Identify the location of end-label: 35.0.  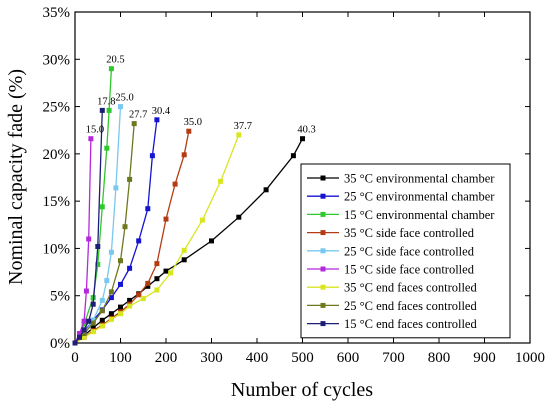
(193, 122).